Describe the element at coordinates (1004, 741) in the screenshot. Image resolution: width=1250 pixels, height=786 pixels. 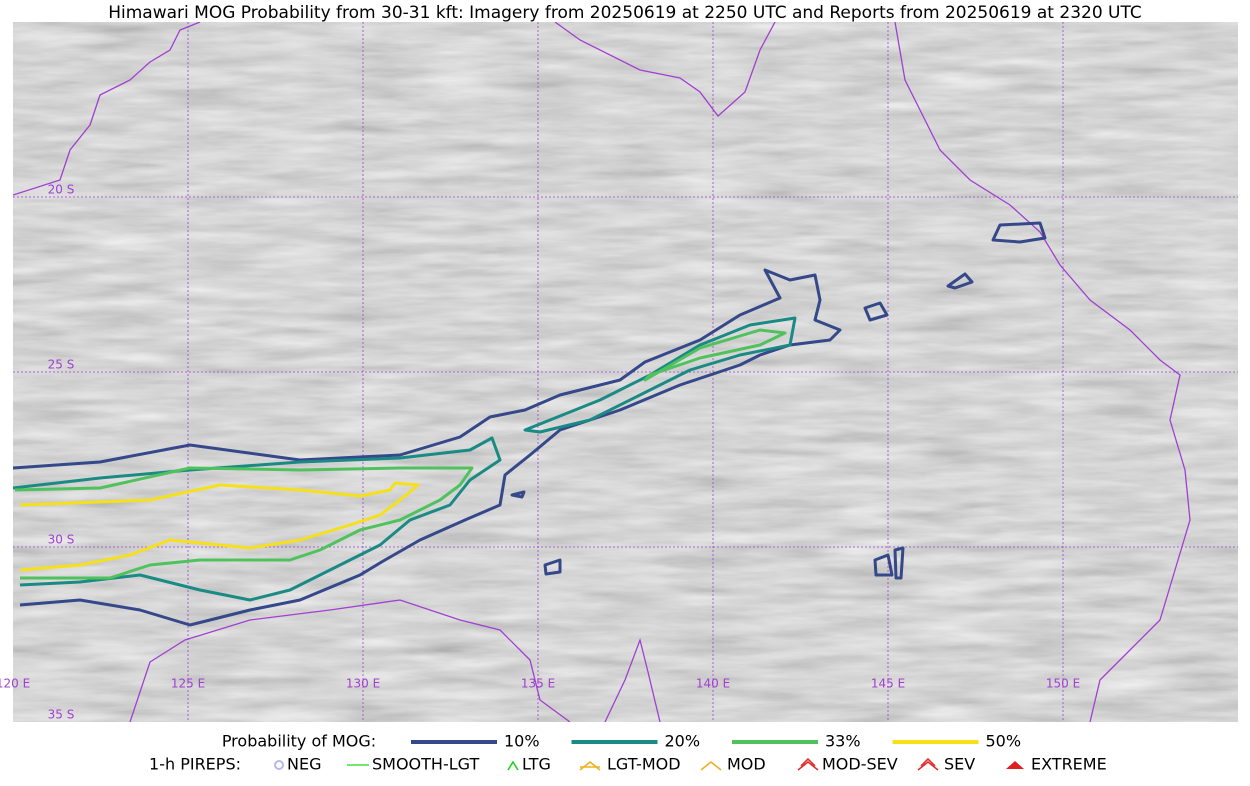
I see `legend-label: 50%` at that location.